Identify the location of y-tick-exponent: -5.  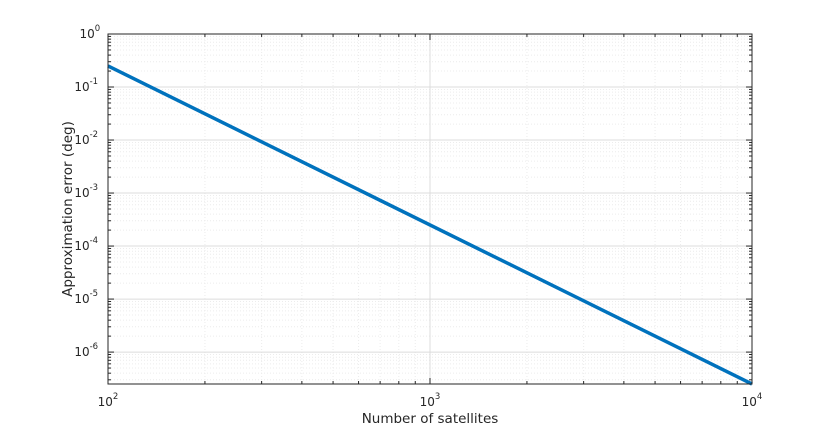
(94, 294).